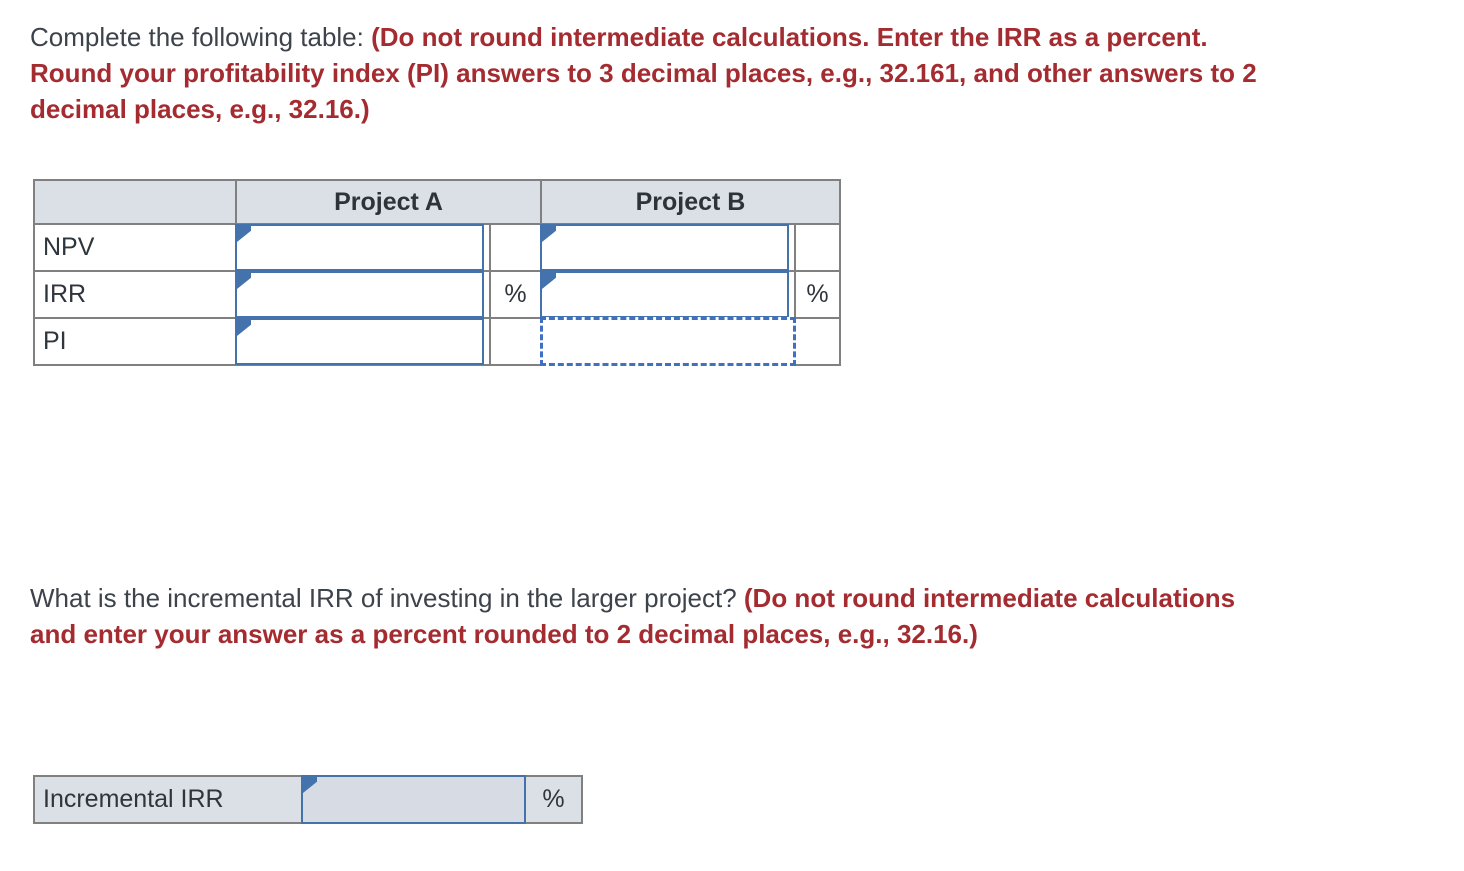 The height and width of the screenshot is (871, 1464). I want to click on incremental-irr-answerbox, so click(413, 799).